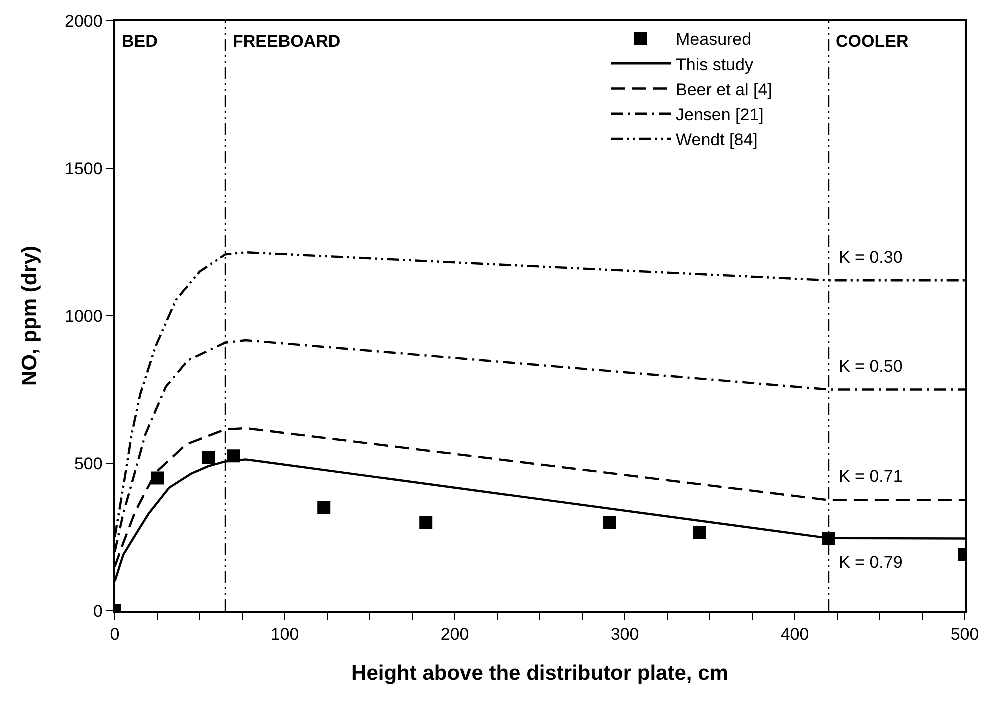  What do you see at coordinates (115, 634) in the screenshot?
I see `x-tick-label: 0` at bounding box center [115, 634].